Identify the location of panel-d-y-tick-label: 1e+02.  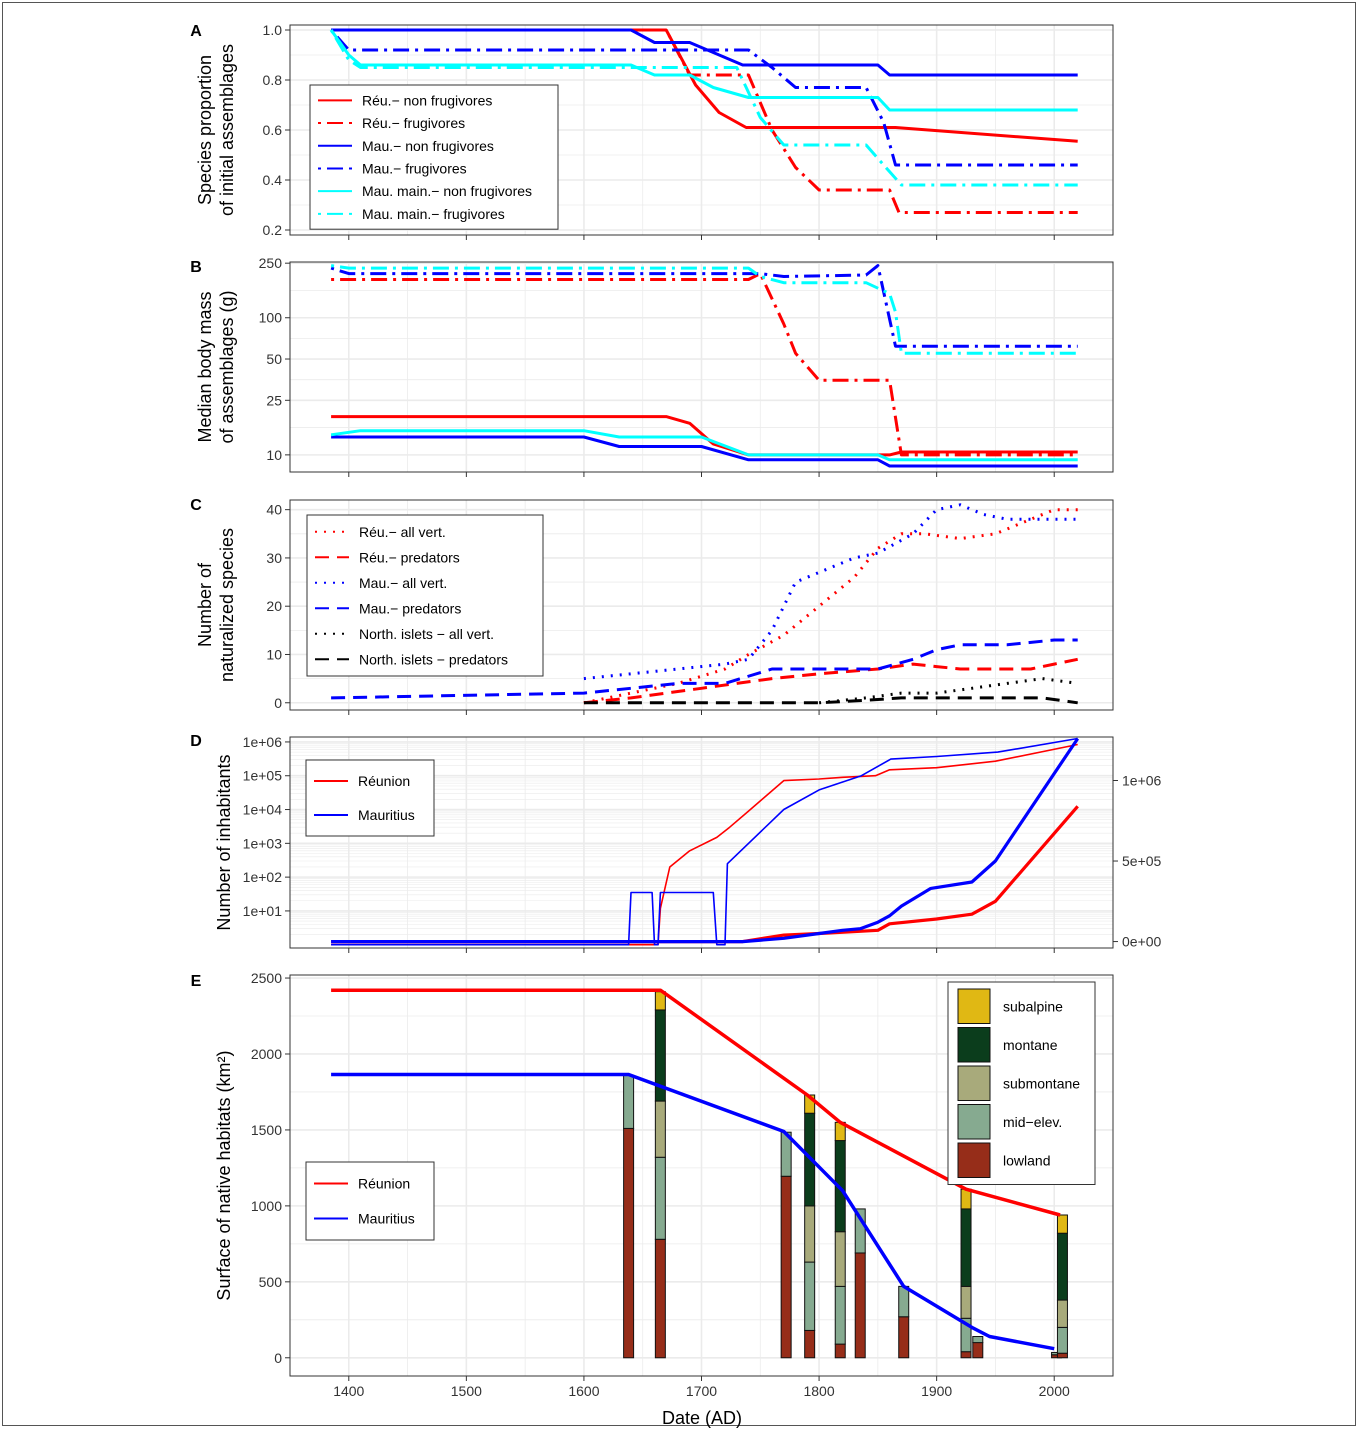
(263, 877).